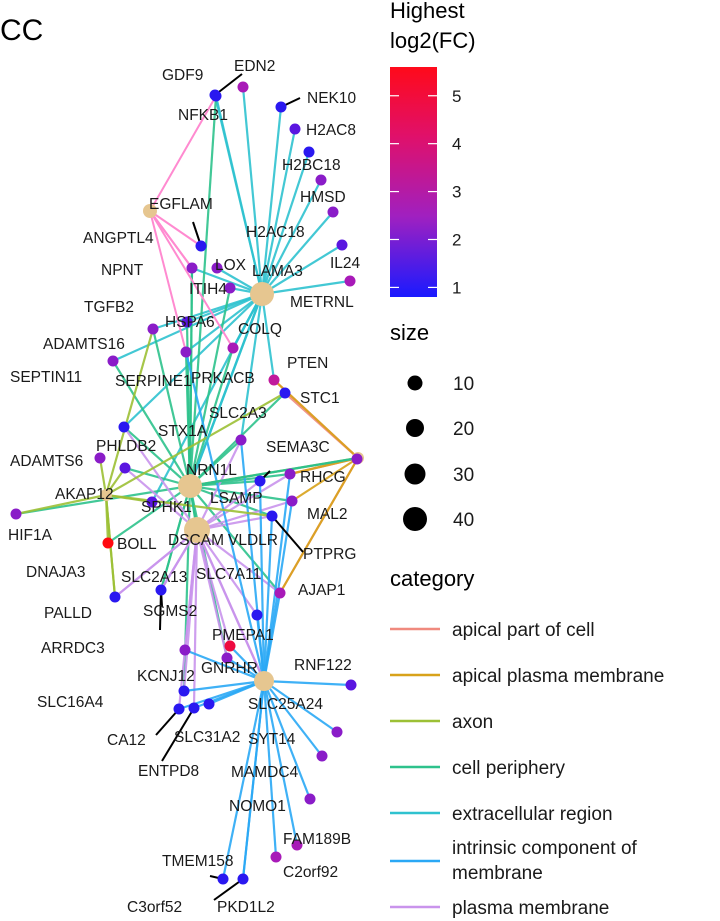  I want to click on legend-category-label: apical part of cell, so click(523, 630).